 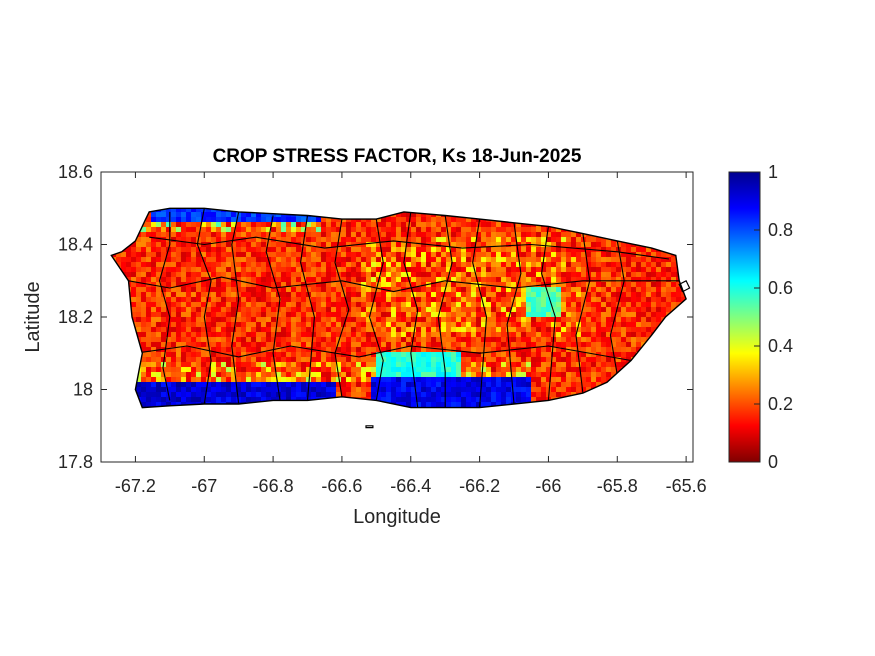 What do you see at coordinates (548, 486) in the screenshot?
I see `x-tick-label: -66` at bounding box center [548, 486].